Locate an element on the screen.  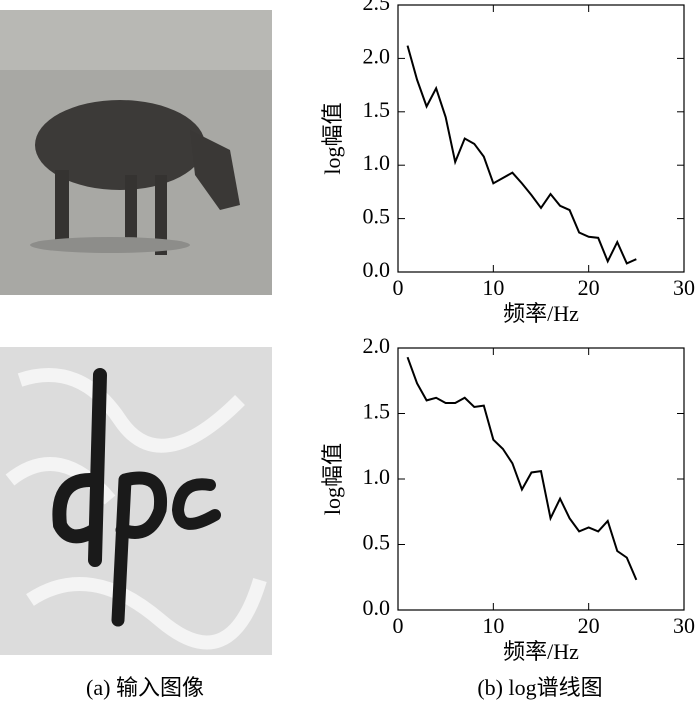
y-tick-label: 2.5 is located at coordinates (377, 7).